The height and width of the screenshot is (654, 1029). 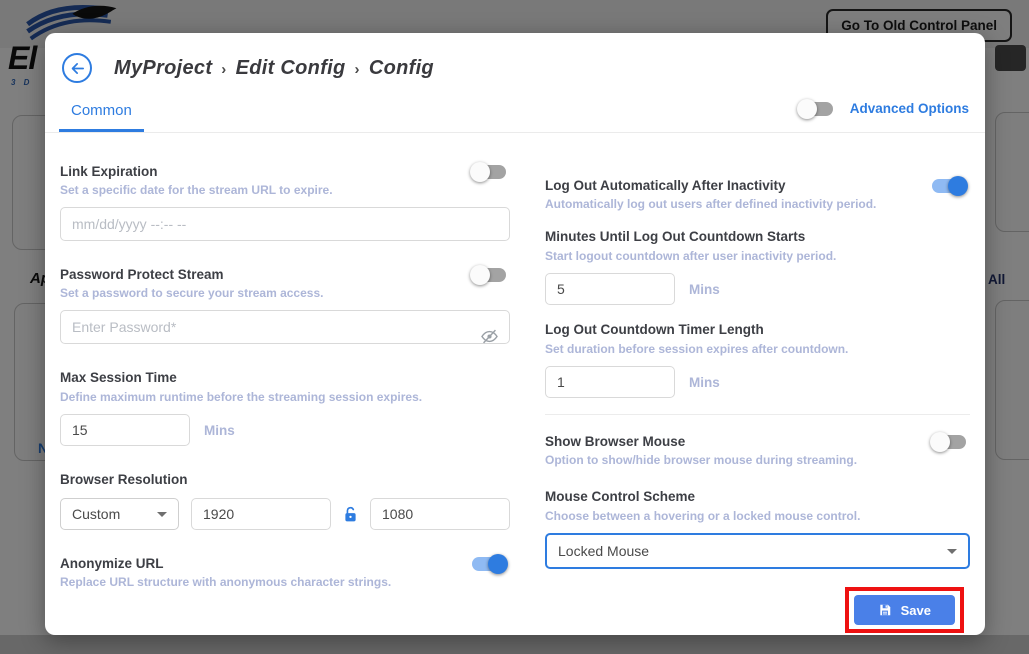 I want to click on browser-resolution-label: Browser Resolution, so click(x=124, y=479).